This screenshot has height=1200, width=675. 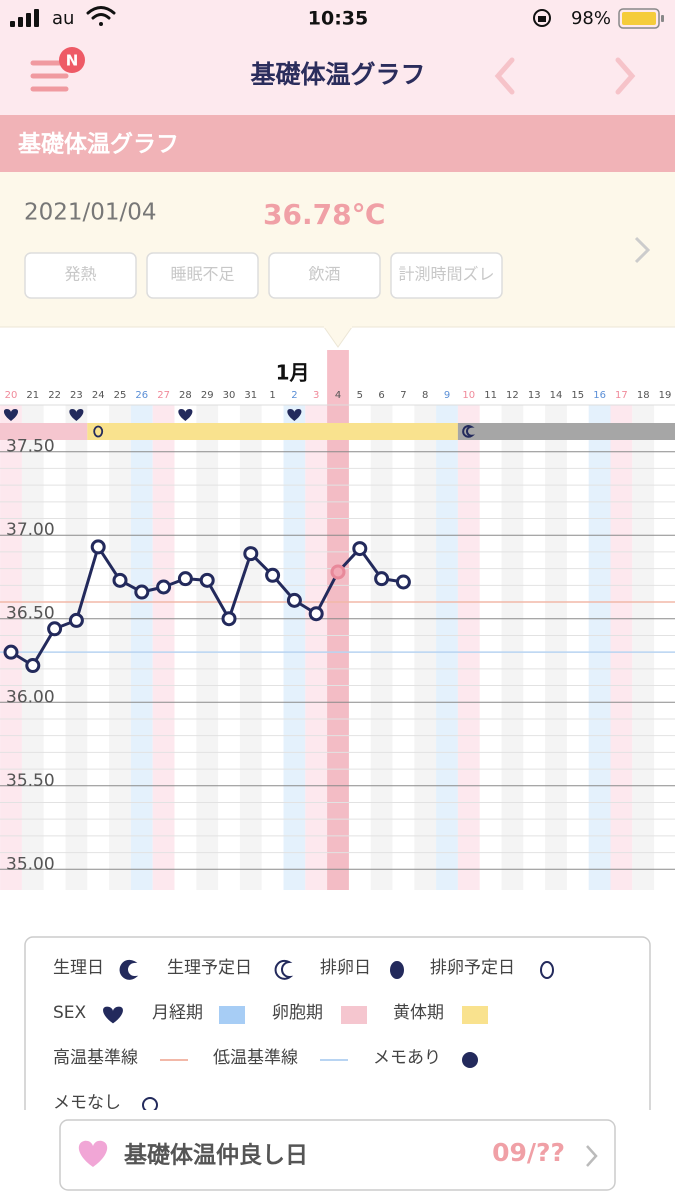 I want to click on day-label: 13, so click(x=534, y=395).